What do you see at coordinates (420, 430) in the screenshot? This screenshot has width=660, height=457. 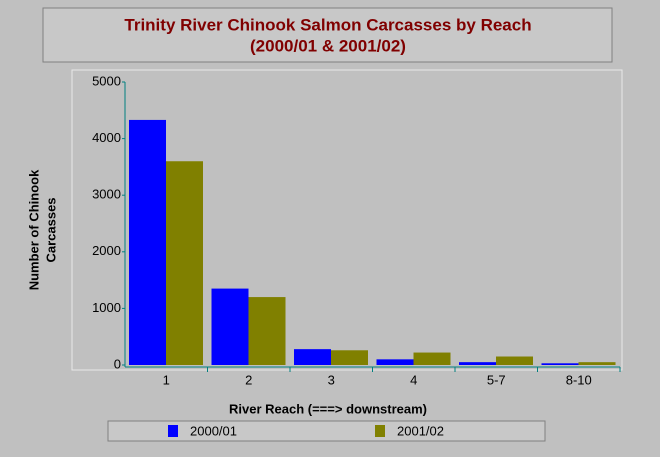 I see `legend-label: 2001/02` at bounding box center [420, 430].